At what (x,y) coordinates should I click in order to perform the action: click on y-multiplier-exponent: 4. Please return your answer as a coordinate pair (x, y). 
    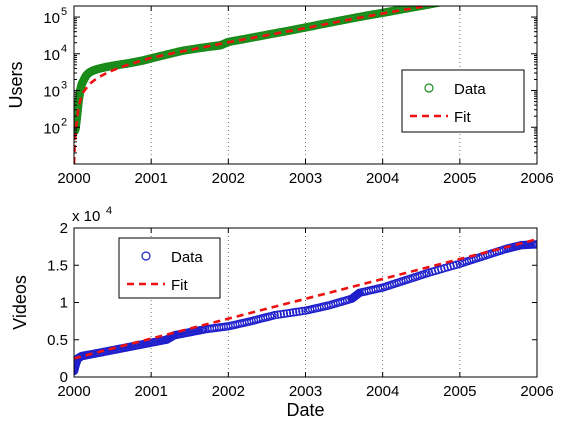
    Looking at the image, I should click on (109, 211).